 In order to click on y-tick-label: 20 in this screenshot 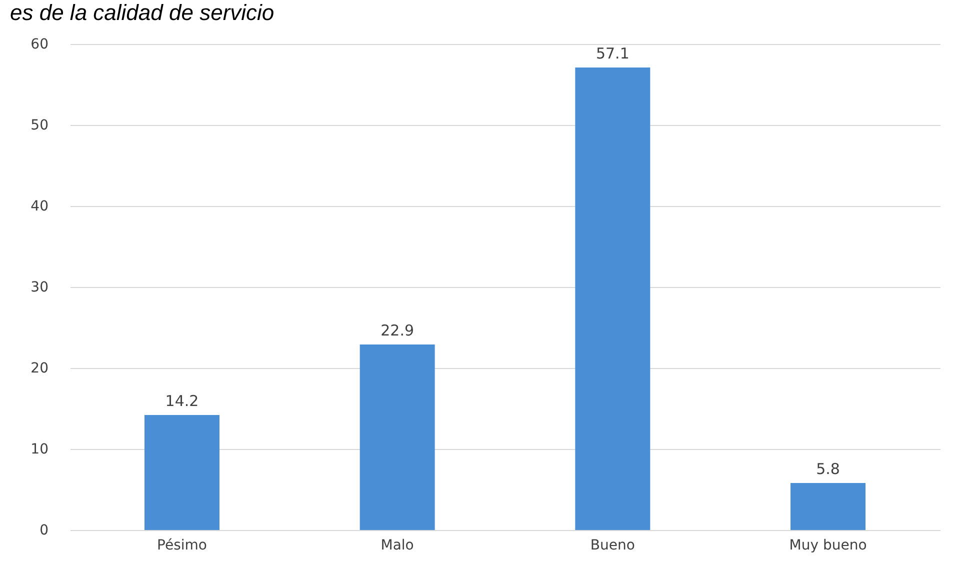, I will do `click(39, 368)`.